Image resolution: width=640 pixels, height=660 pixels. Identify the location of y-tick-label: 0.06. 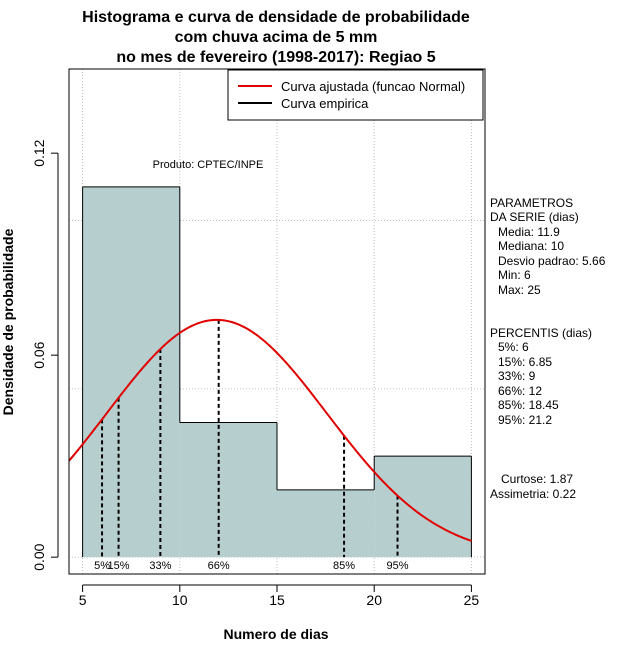
(39, 354).